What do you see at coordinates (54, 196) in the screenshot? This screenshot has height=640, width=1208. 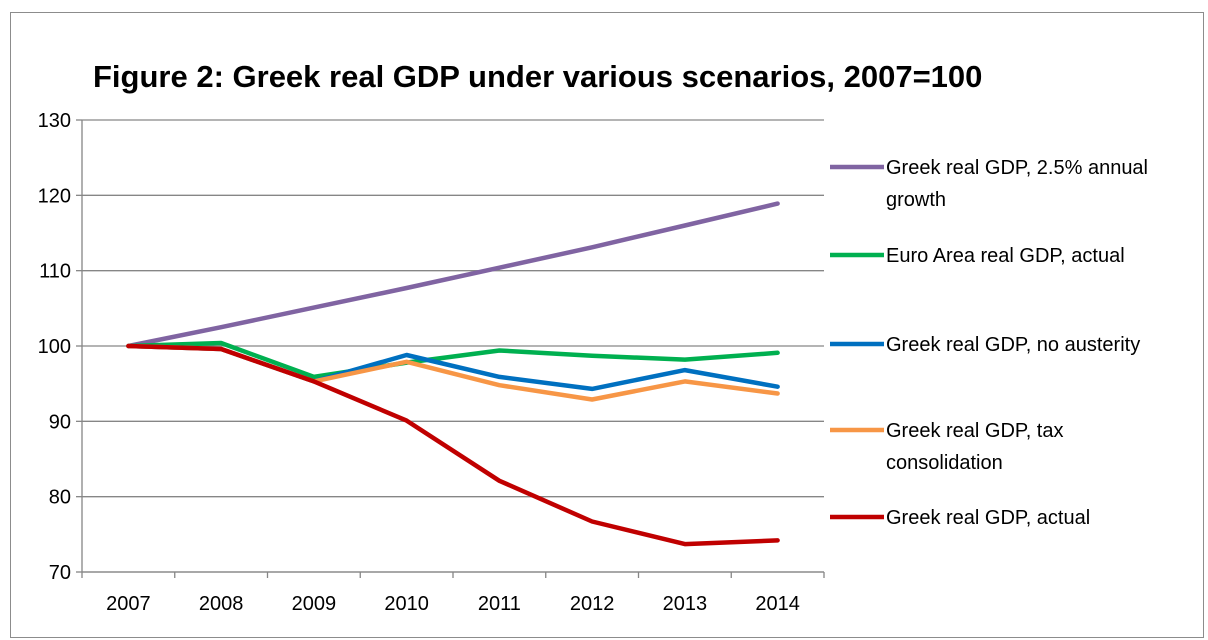 I see `y-tick-label-120: 120` at bounding box center [54, 196].